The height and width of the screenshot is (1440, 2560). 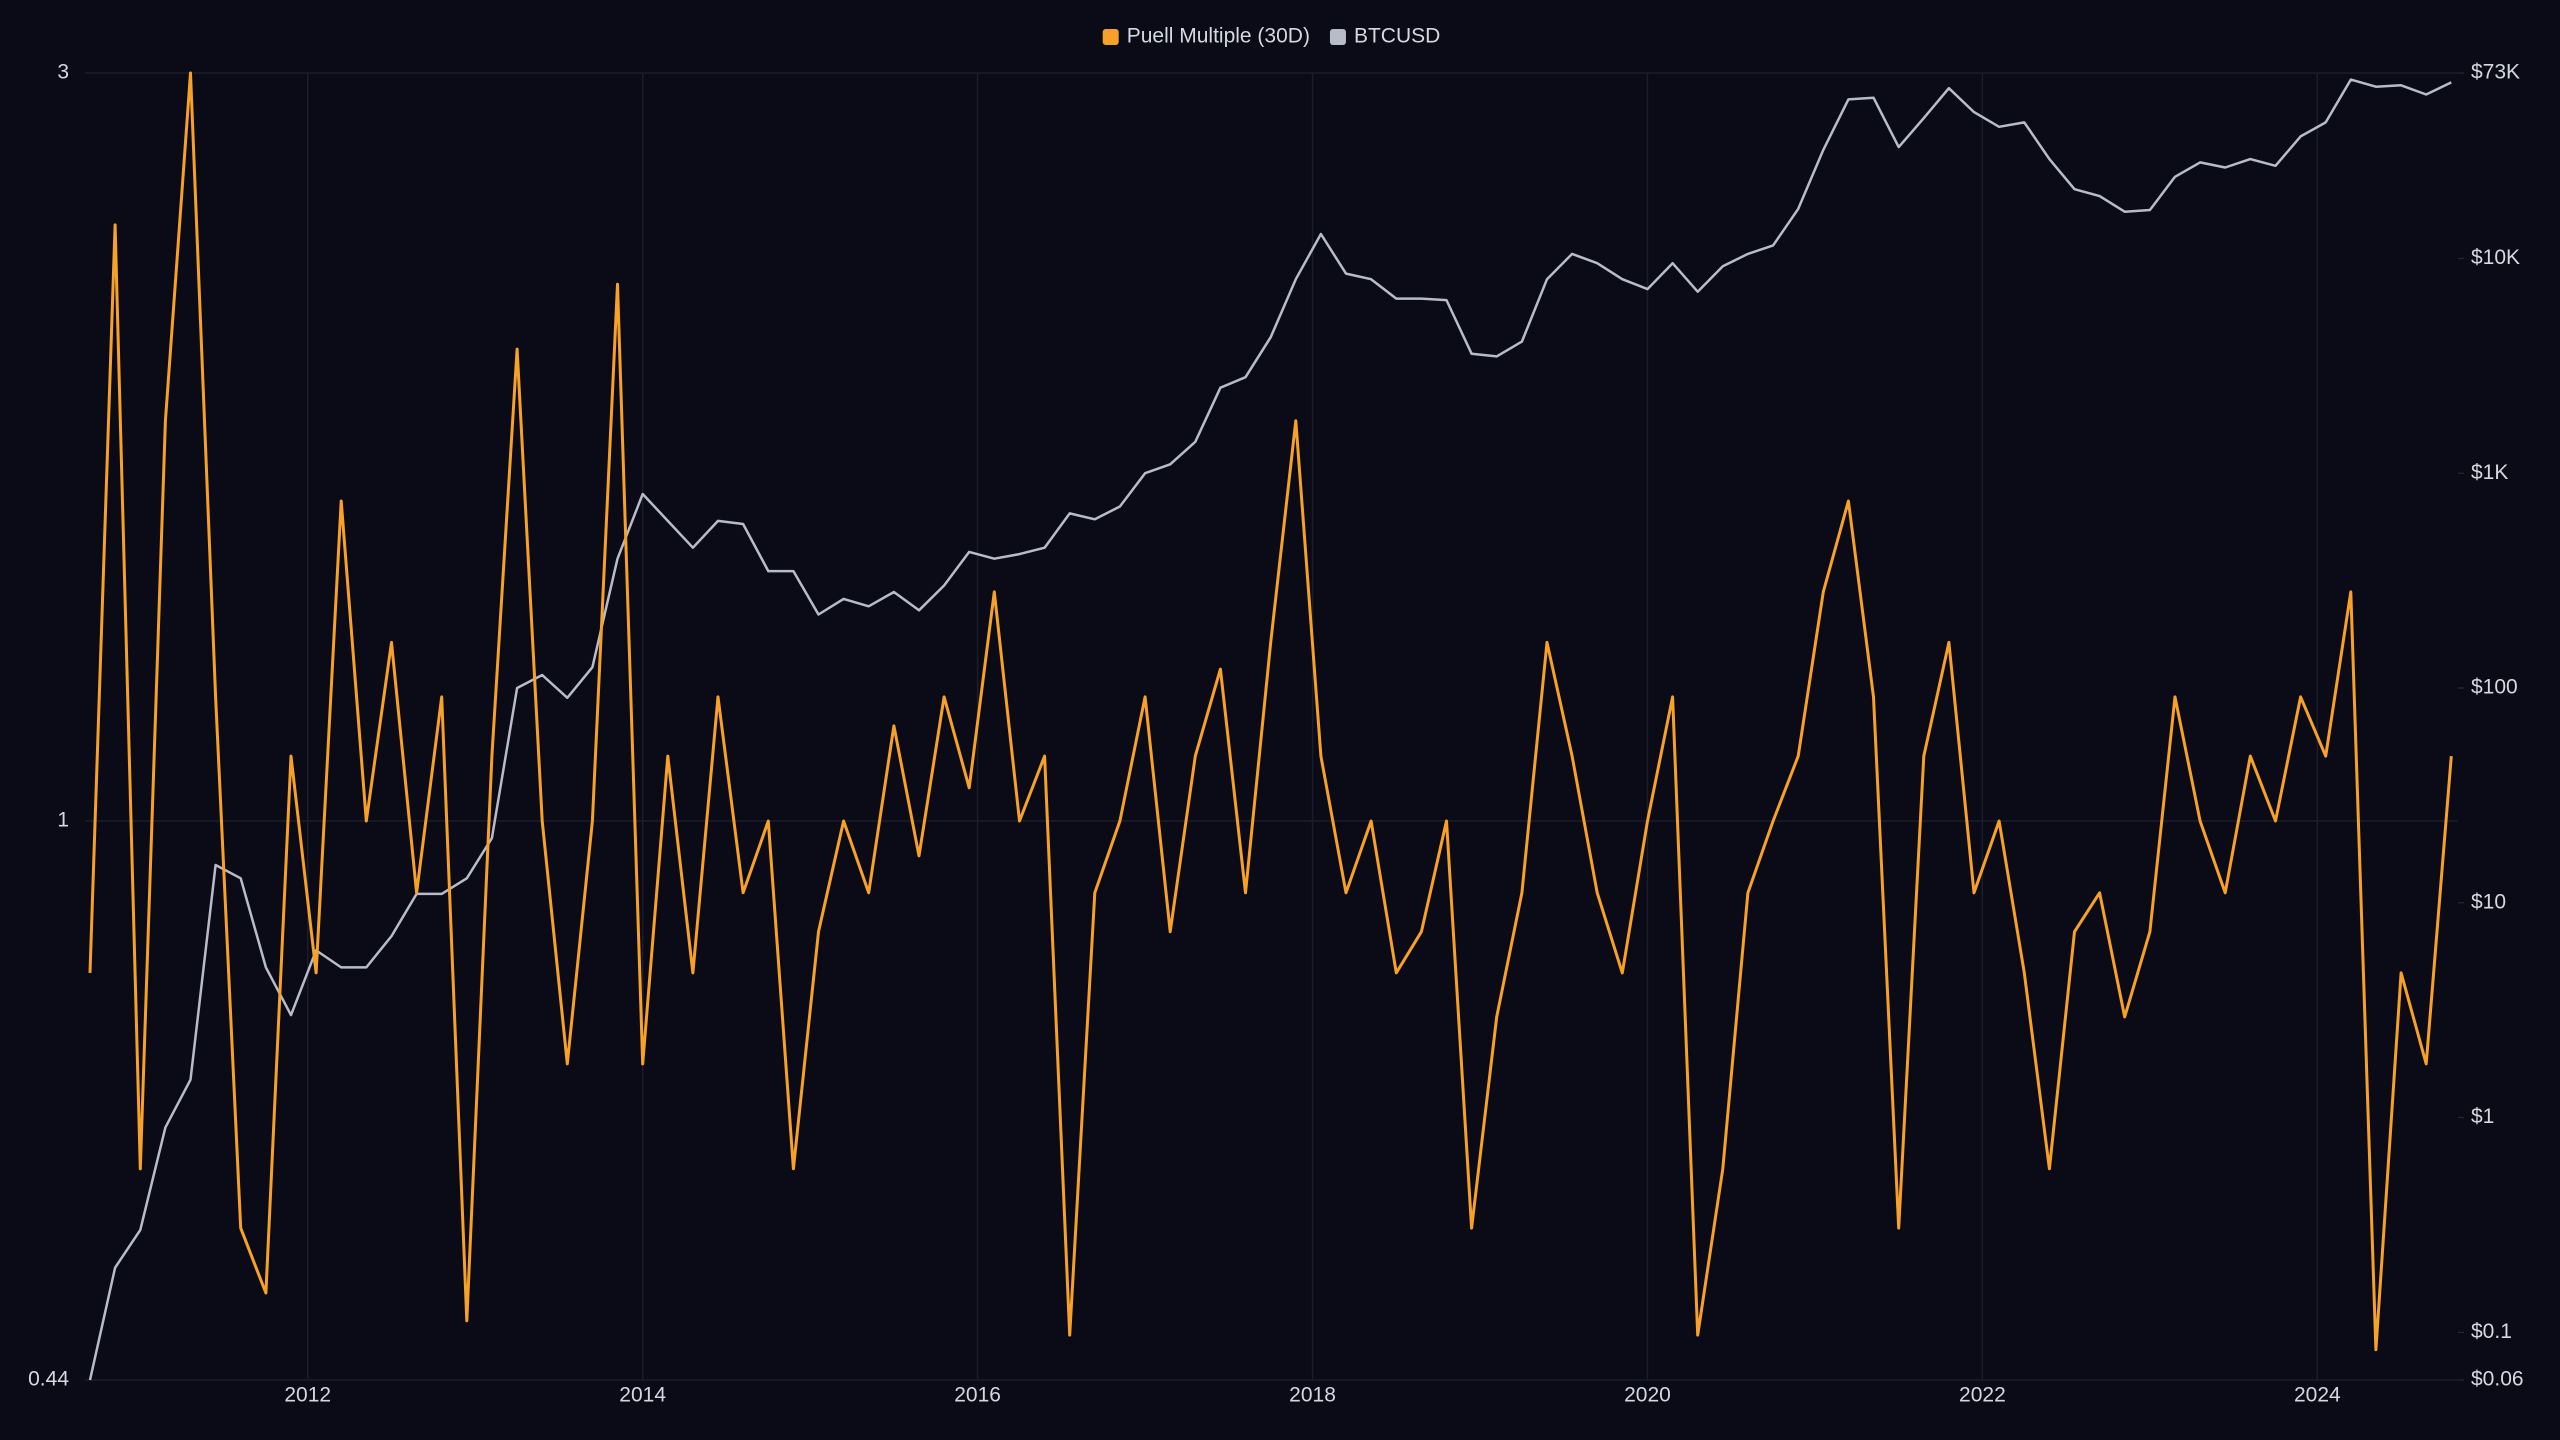 What do you see at coordinates (2495, 72) in the screenshot?
I see `y2-tick-label: $73K` at bounding box center [2495, 72].